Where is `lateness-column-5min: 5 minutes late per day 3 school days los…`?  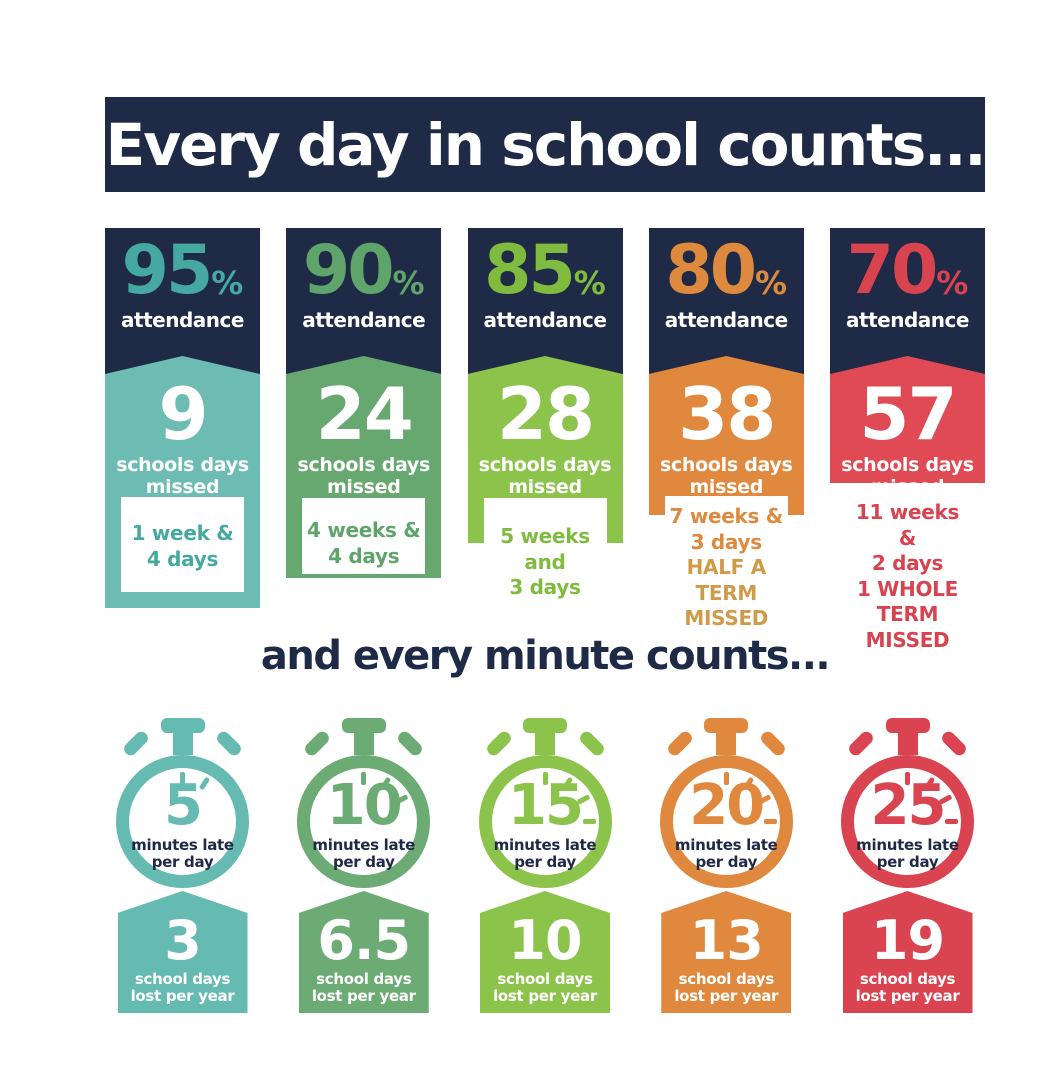
lateness-column-5min: 5 minutes late per day 3 school days los… is located at coordinates (182, 861).